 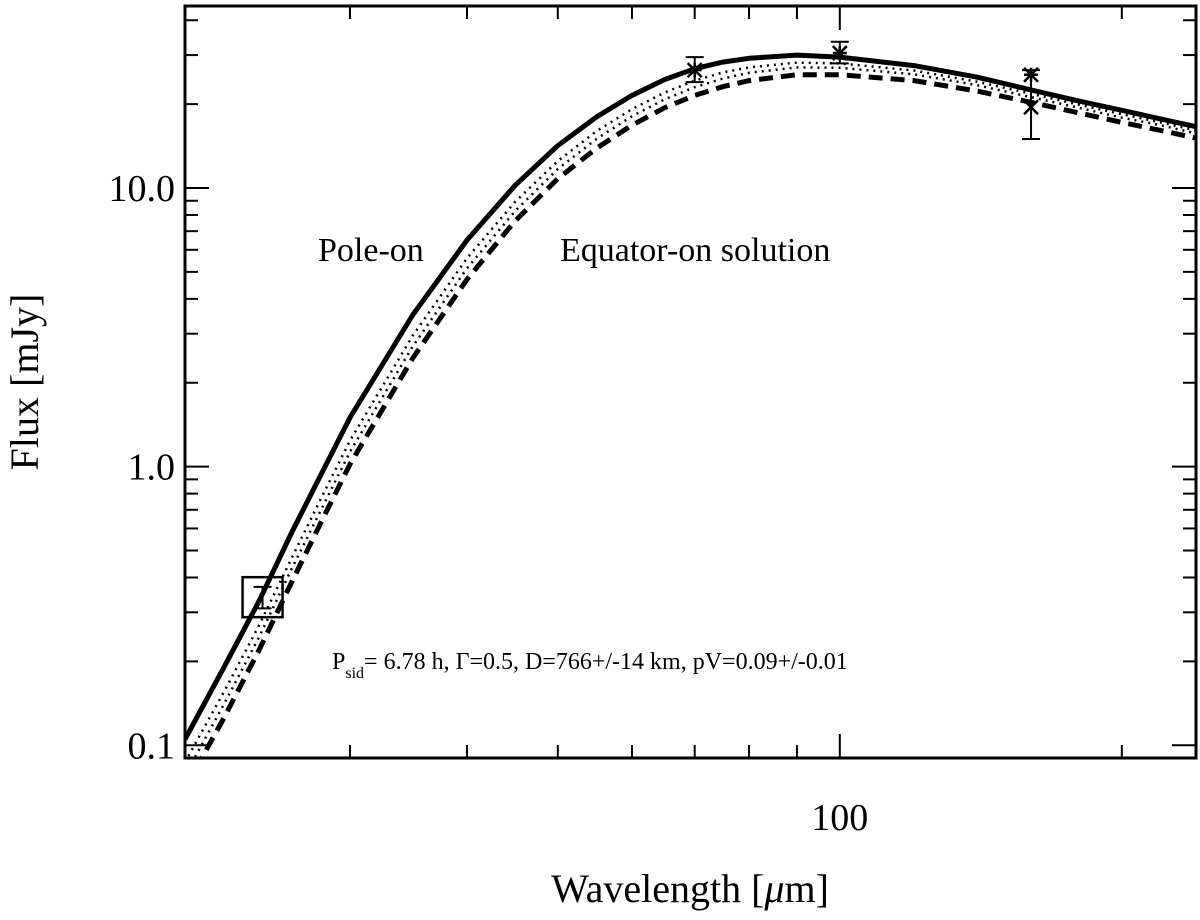 I want to click on period-symbol: P, so click(x=338, y=662).